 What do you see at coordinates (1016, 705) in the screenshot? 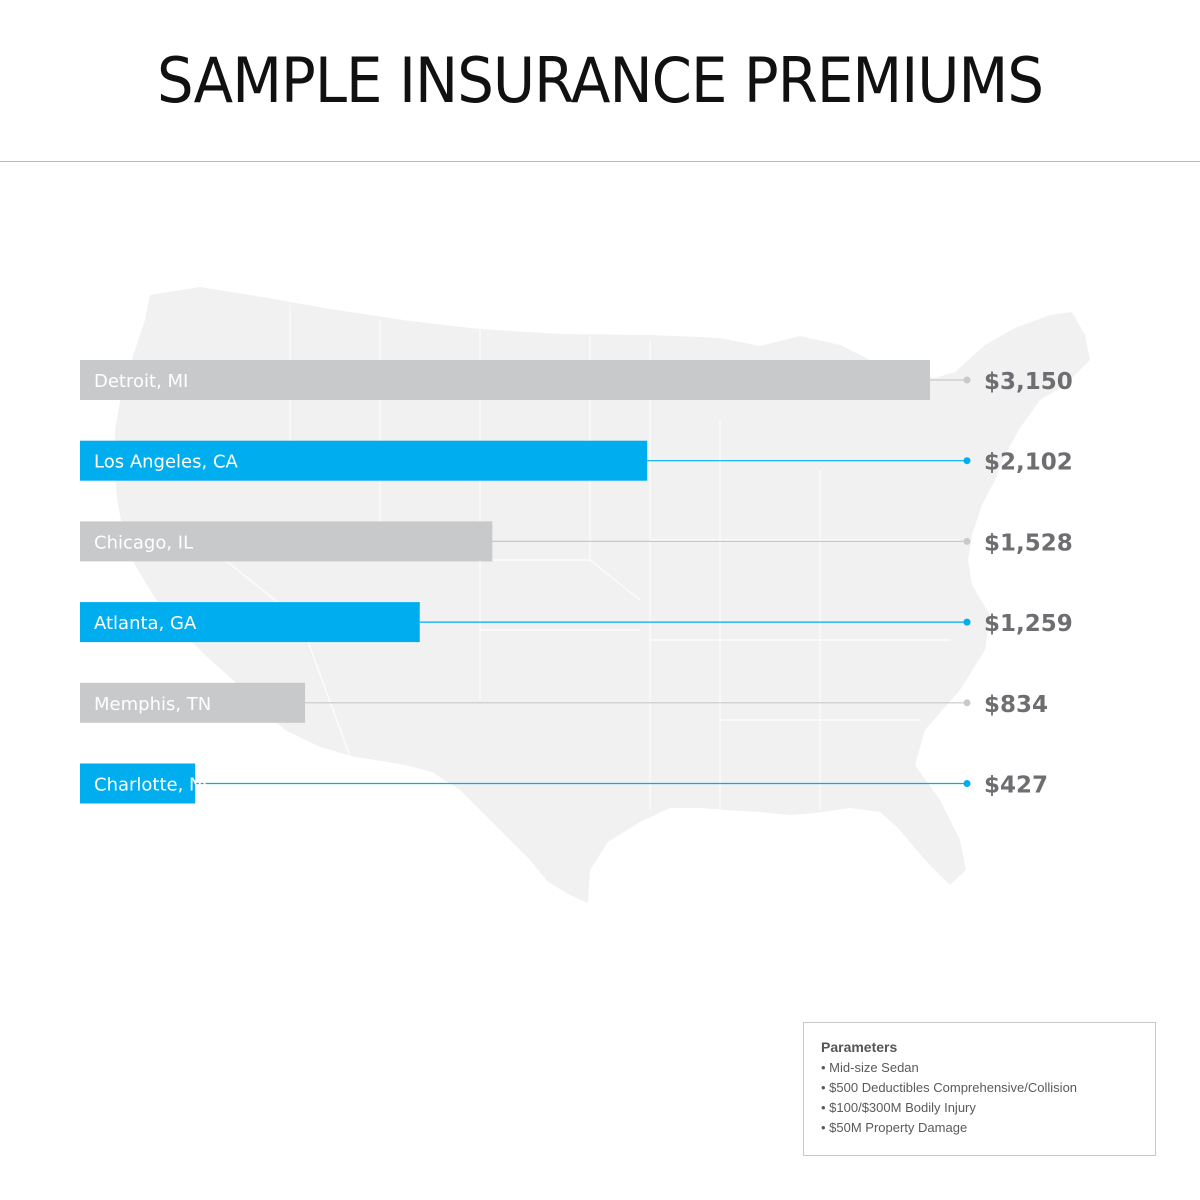
I see `value-label: $834` at bounding box center [1016, 705].